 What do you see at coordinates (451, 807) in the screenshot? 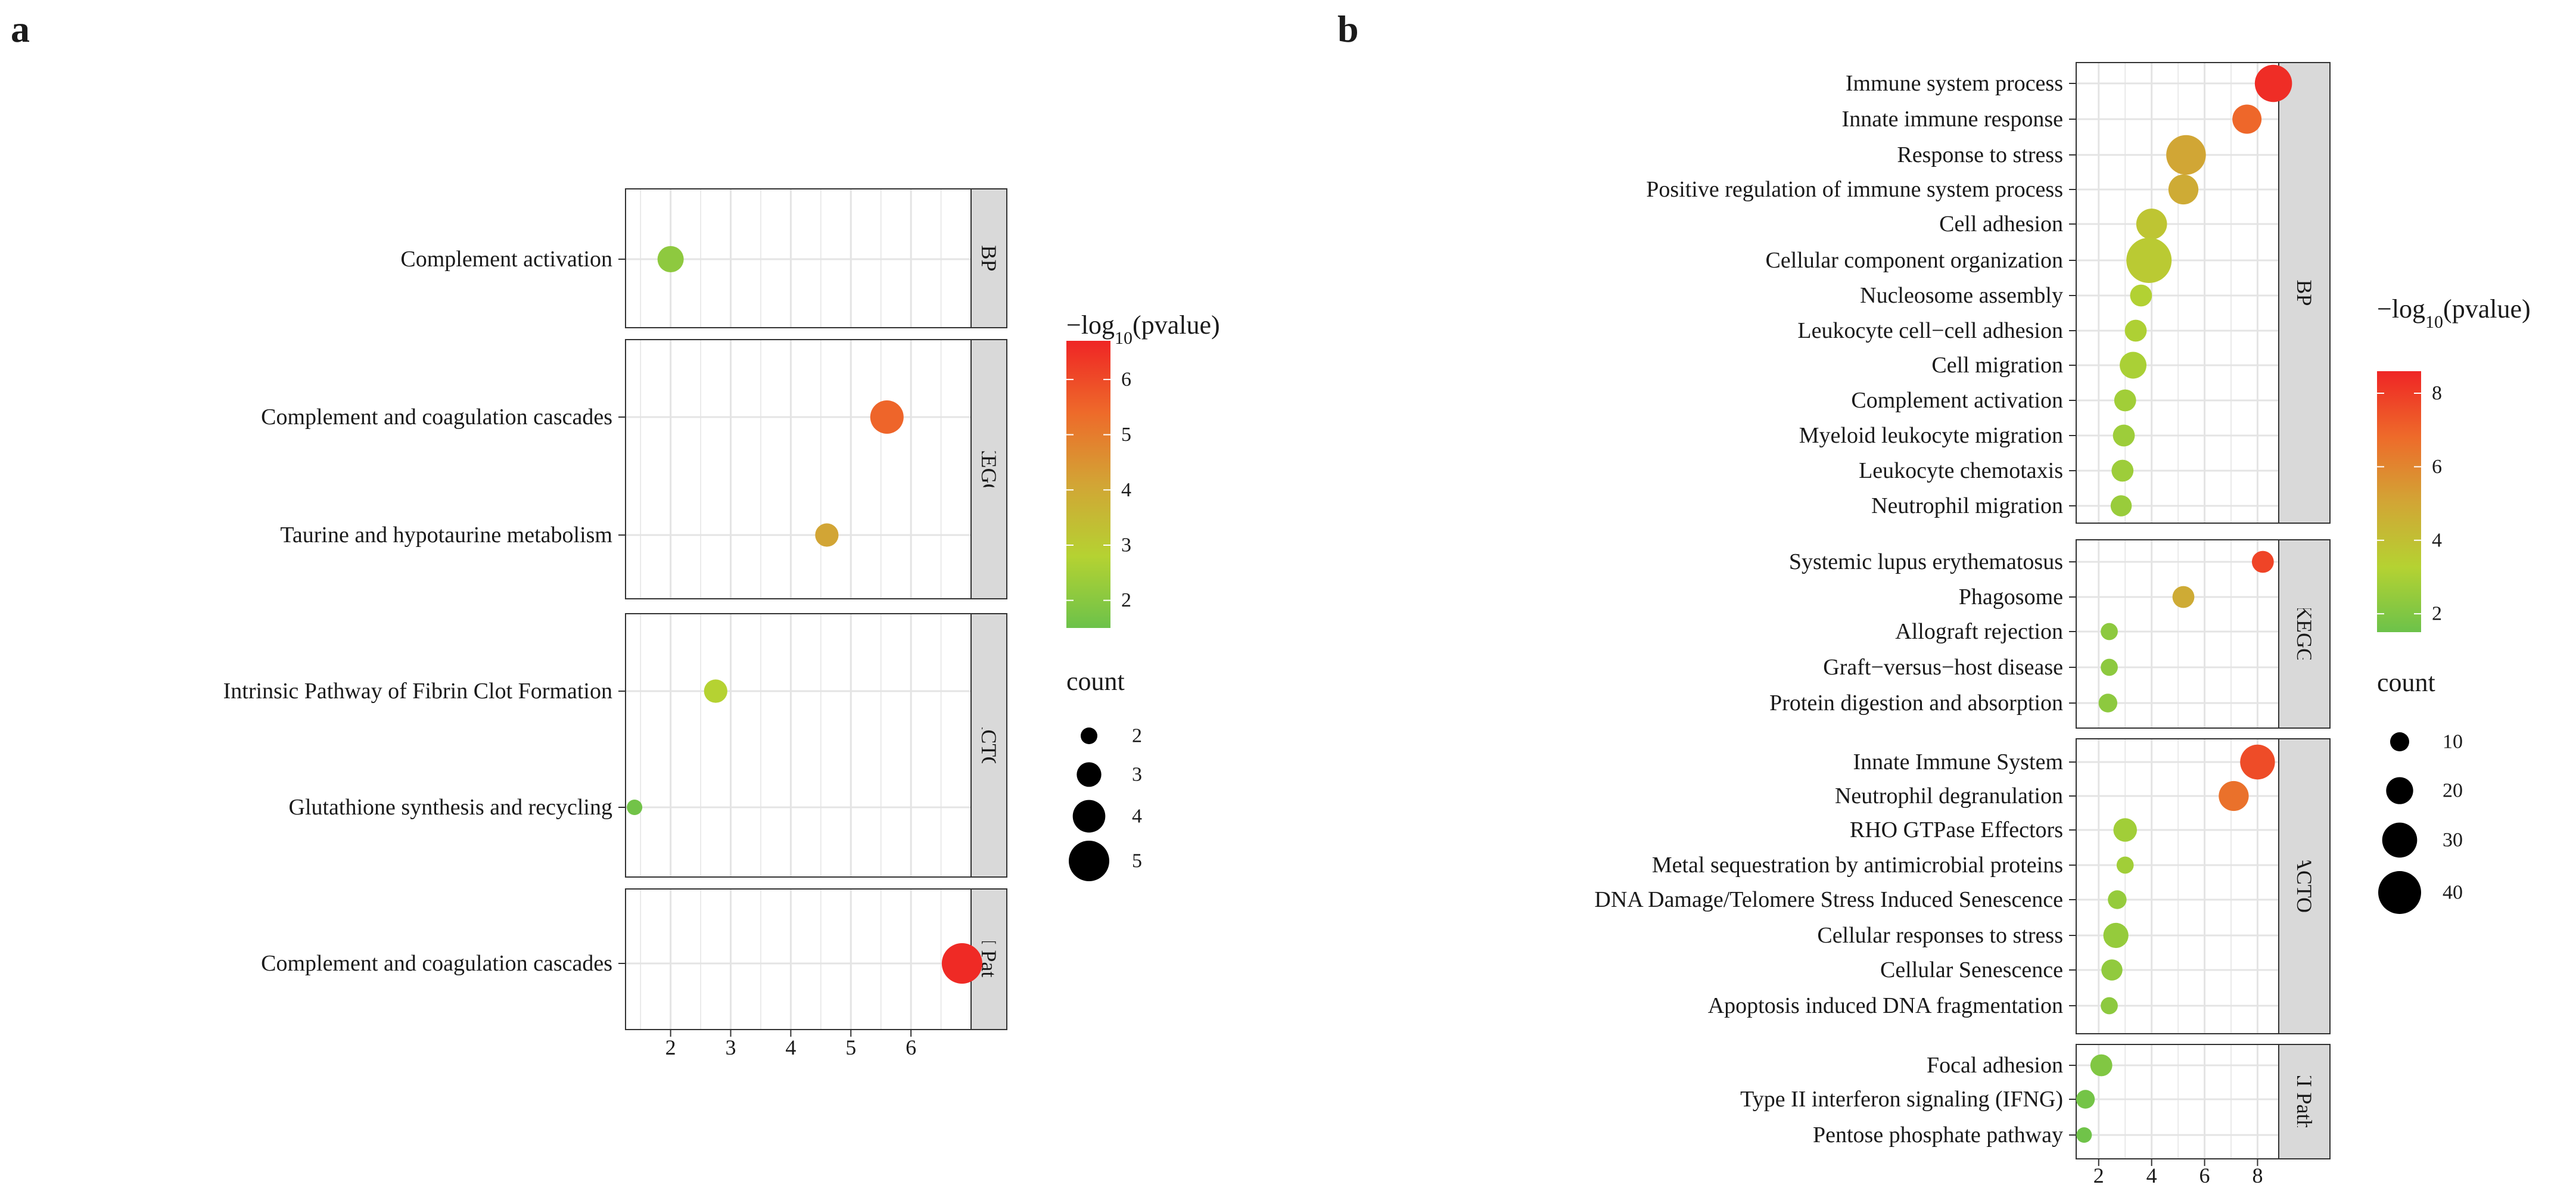
I see `term-label: Glutathione synthesis and recycling` at bounding box center [451, 807].